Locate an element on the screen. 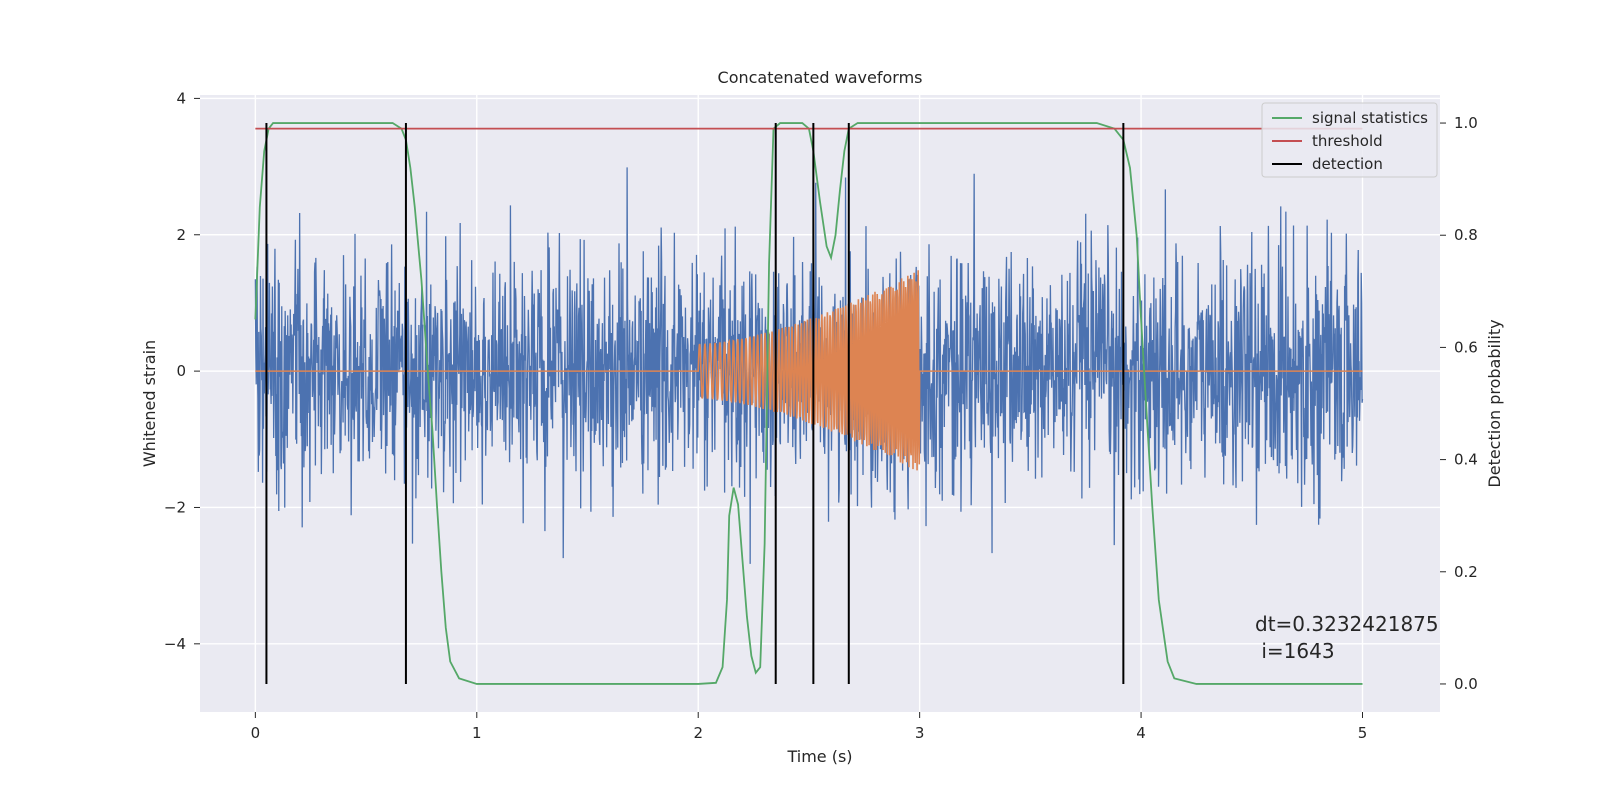  x-tick-label: 4 is located at coordinates (1141, 733).